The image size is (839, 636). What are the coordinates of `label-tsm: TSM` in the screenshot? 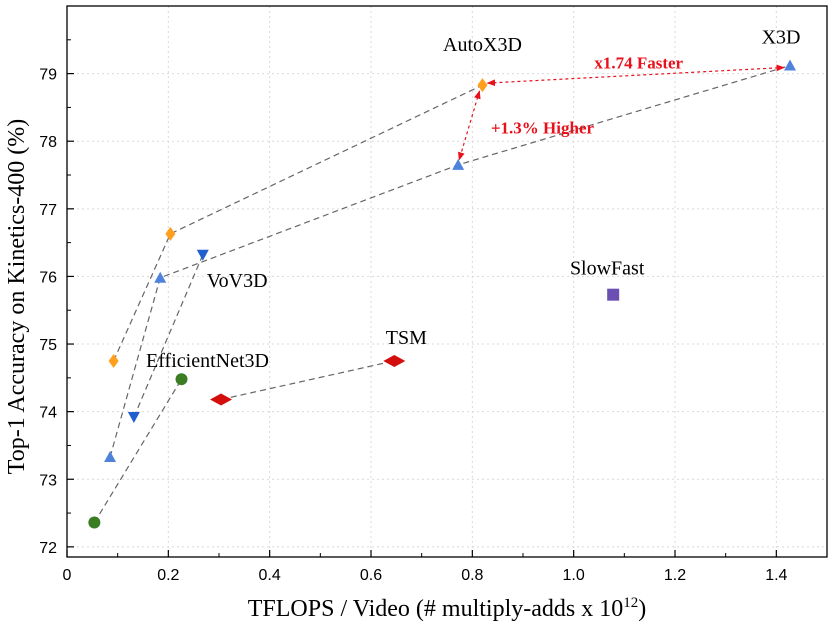 It's located at (406, 338).